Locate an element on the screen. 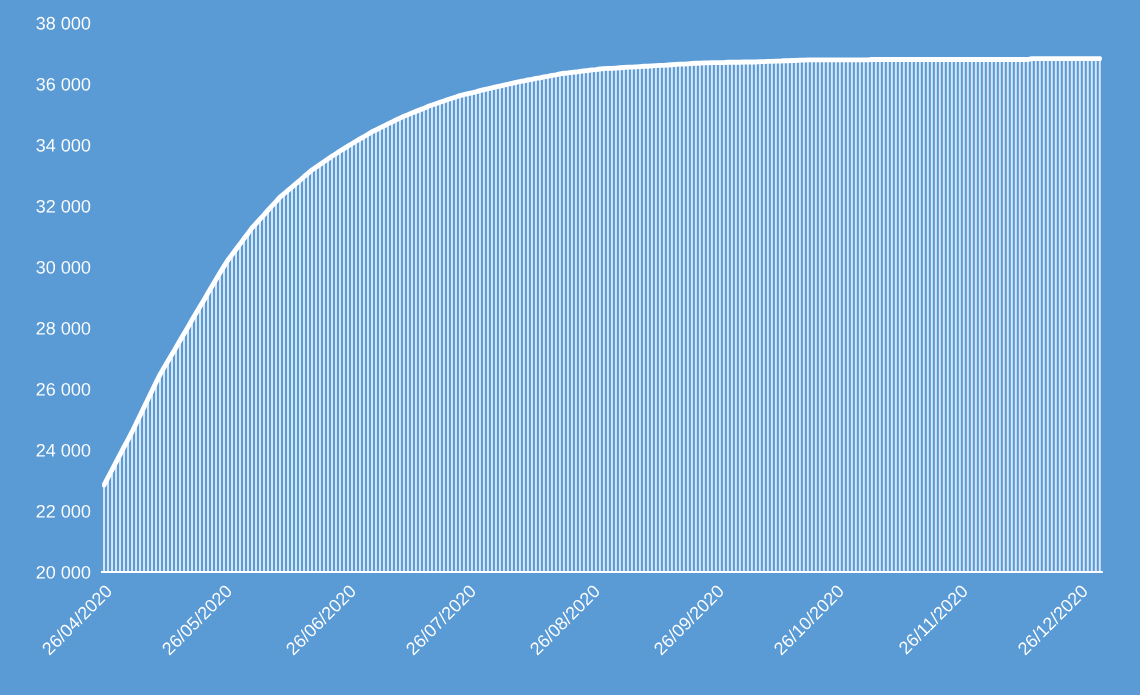  y-tick-label: 38 000 is located at coordinates (63, 23).